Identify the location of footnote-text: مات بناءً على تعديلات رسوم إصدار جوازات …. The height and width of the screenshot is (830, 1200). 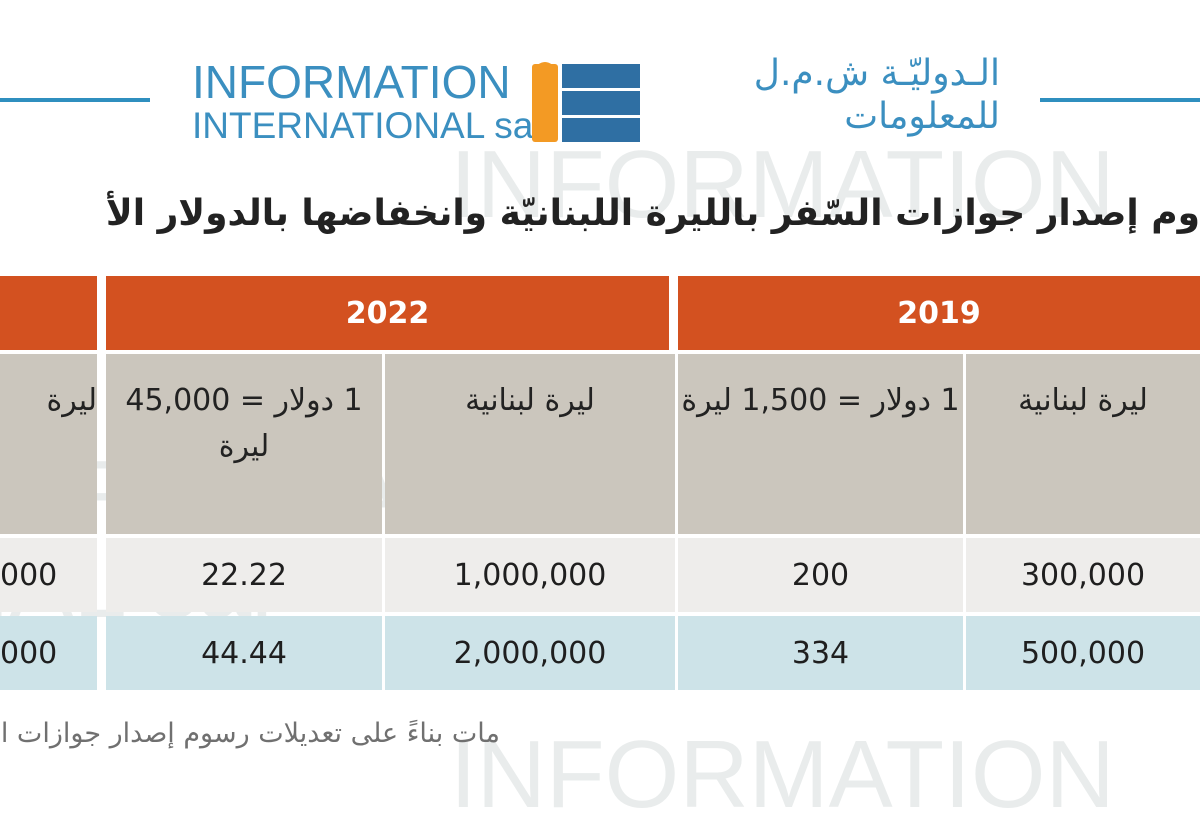
(250, 733).